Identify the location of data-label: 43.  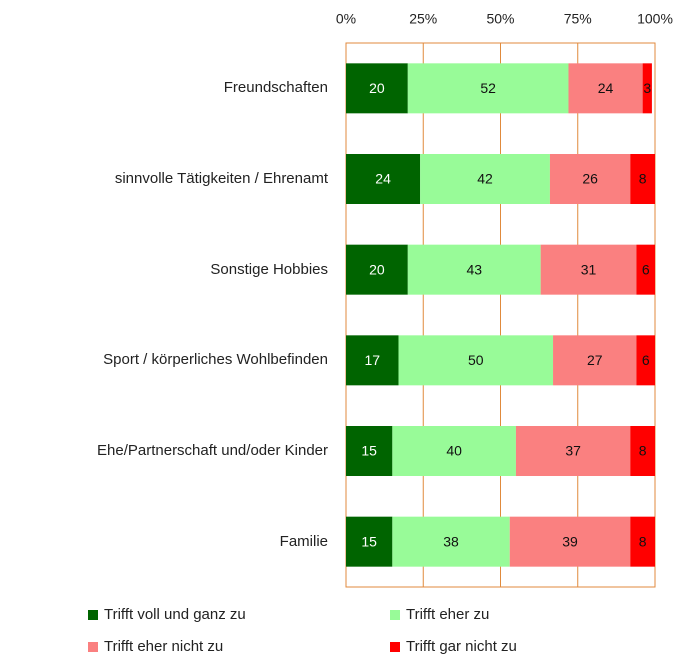
(474, 269).